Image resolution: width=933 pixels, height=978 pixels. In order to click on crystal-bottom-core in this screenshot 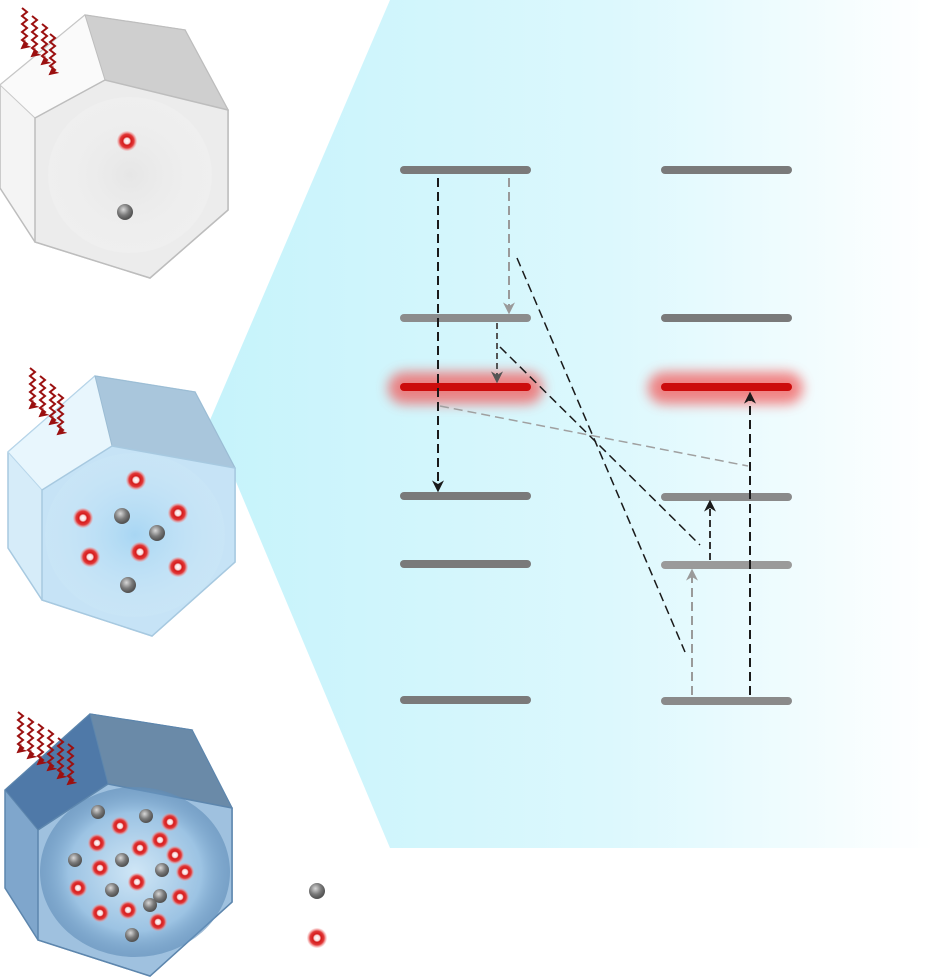, I will do `click(135, 872)`.